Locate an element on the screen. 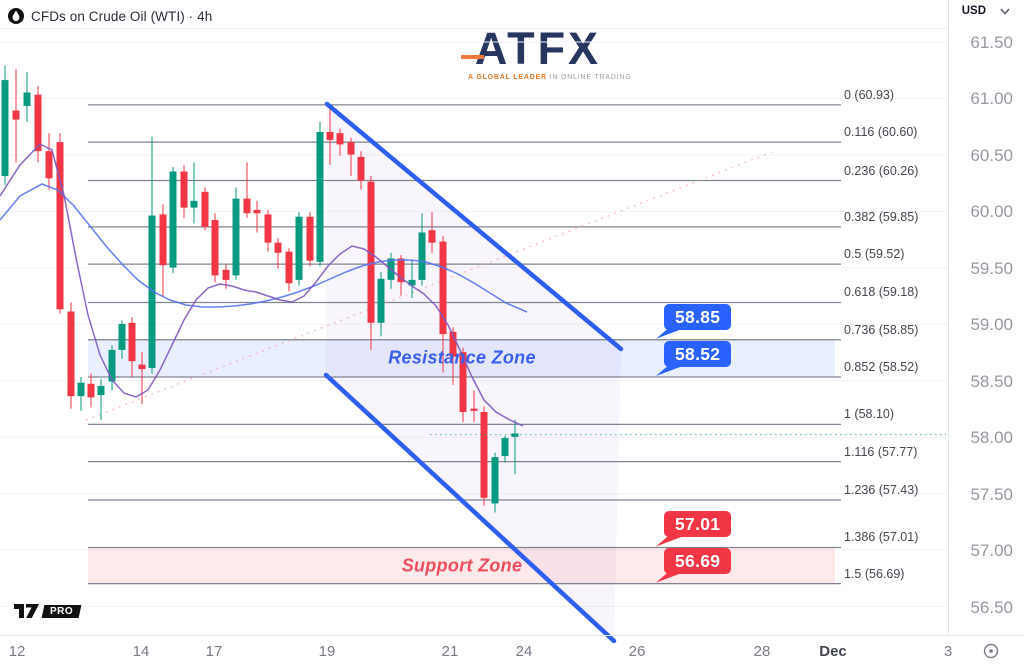 The image size is (1024, 668). price-axis-label: 60.00 is located at coordinates (991, 212).